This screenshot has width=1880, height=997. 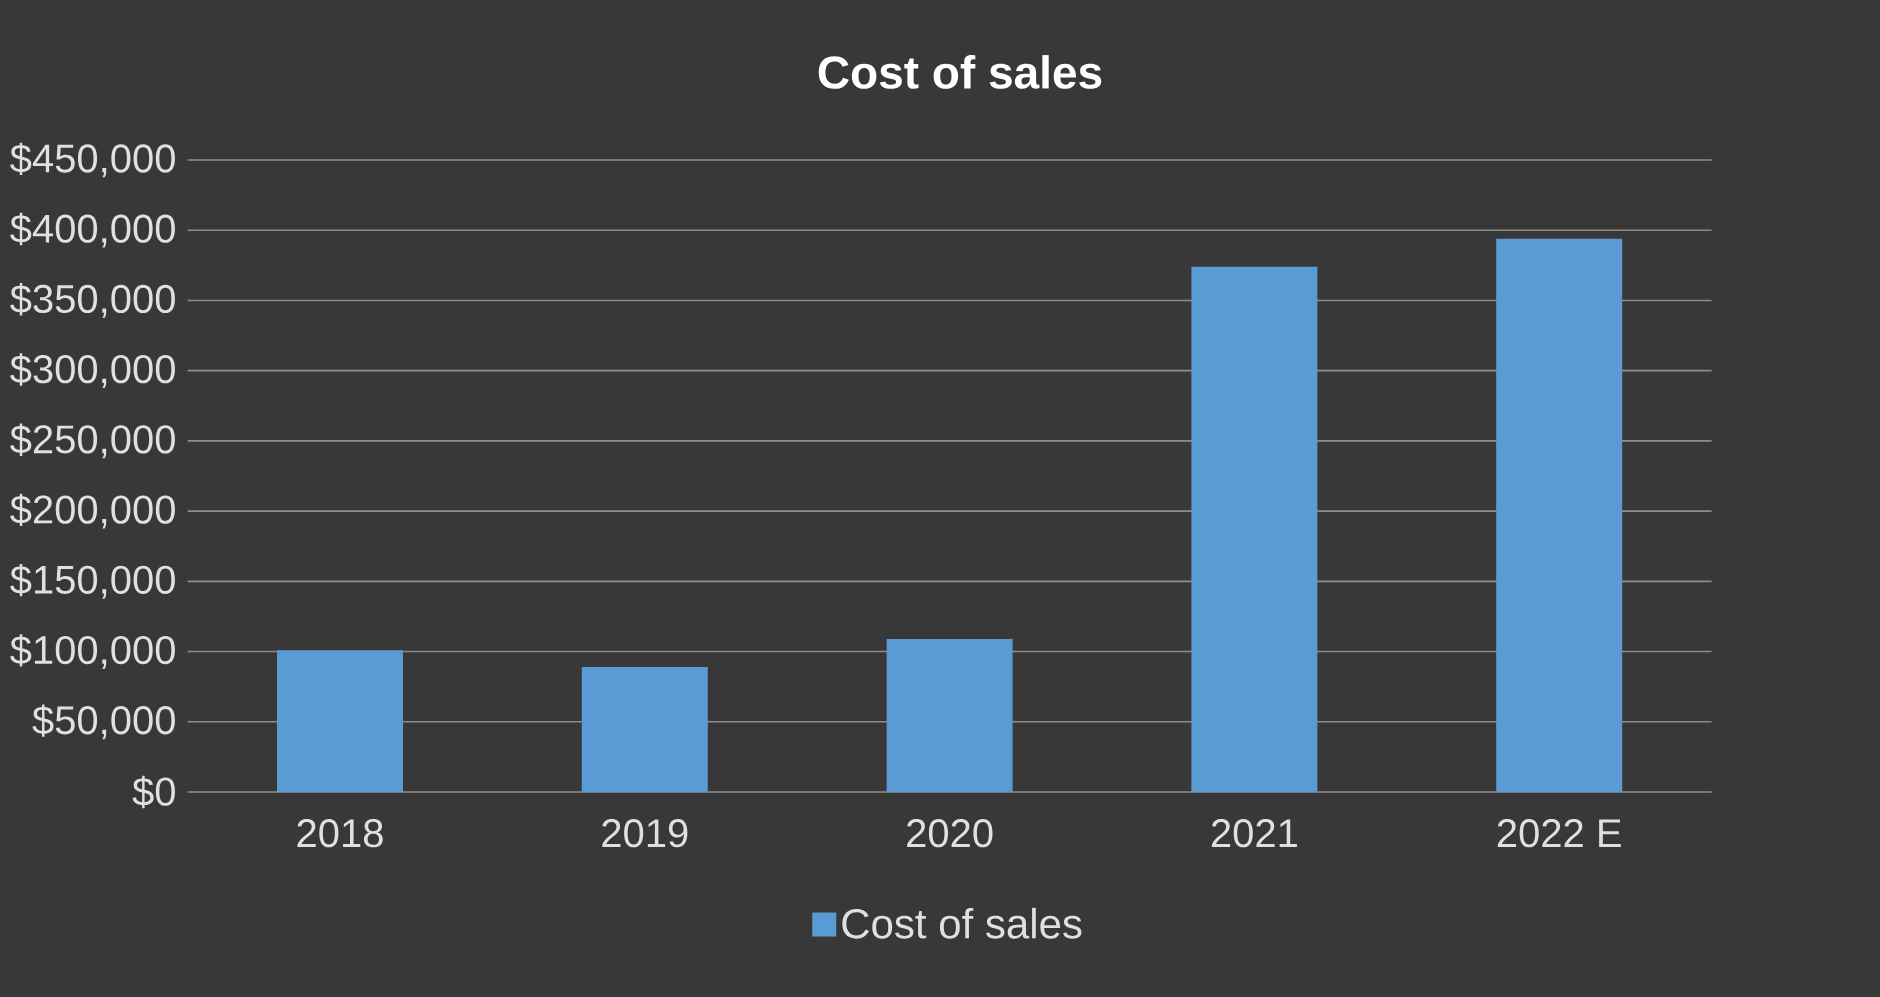 I want to click on y-tick-label: $150,000, so click(x=92, y=581).